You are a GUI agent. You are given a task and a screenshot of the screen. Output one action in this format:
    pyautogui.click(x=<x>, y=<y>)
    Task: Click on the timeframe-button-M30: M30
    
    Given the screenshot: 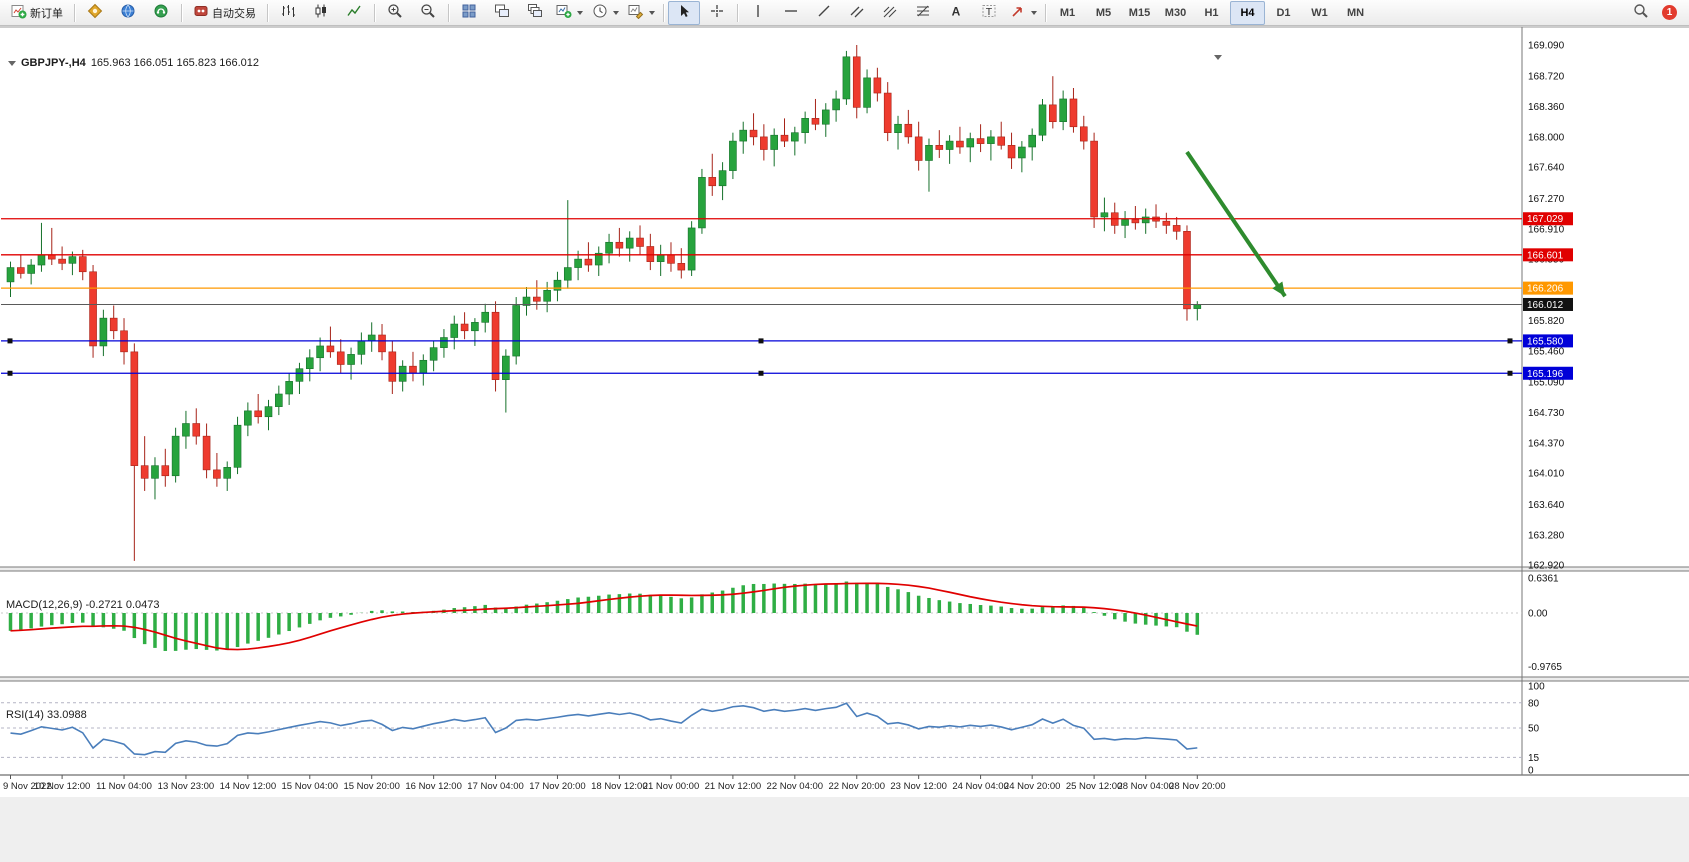 What is the action you would take?
    pyautogui.click(x=1175, y=12)
    